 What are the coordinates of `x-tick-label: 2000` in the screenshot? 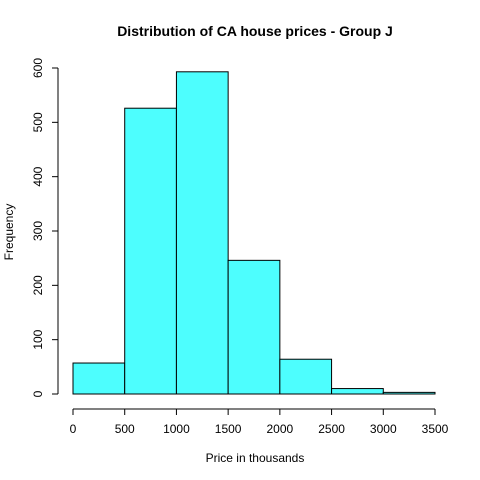 It's located at (280, 429).